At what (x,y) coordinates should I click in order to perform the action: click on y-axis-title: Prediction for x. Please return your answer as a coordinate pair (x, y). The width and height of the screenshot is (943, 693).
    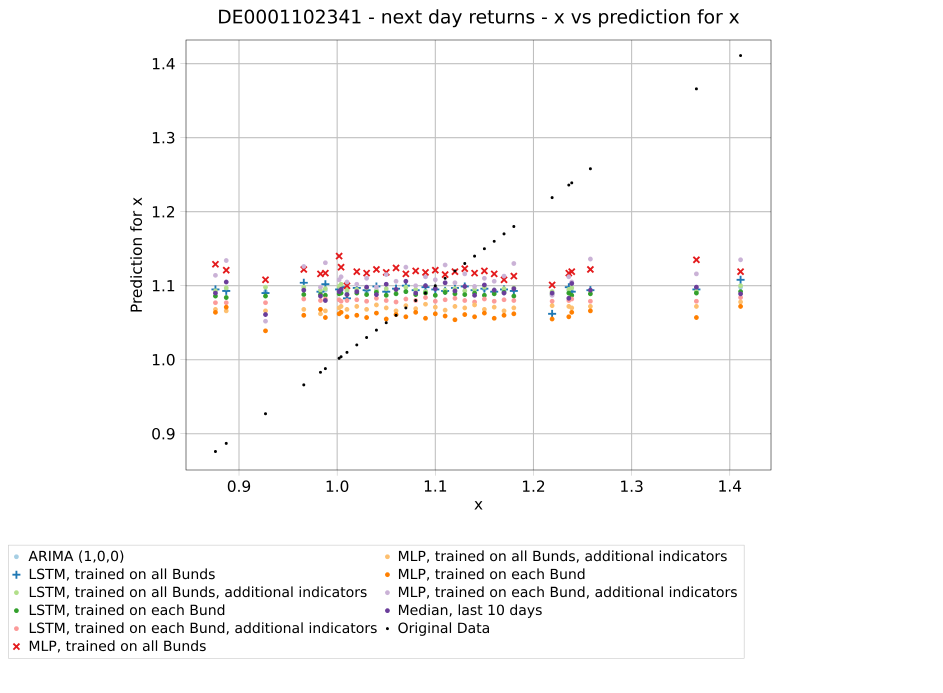
    Looking at the image, I should click on (136, 254).